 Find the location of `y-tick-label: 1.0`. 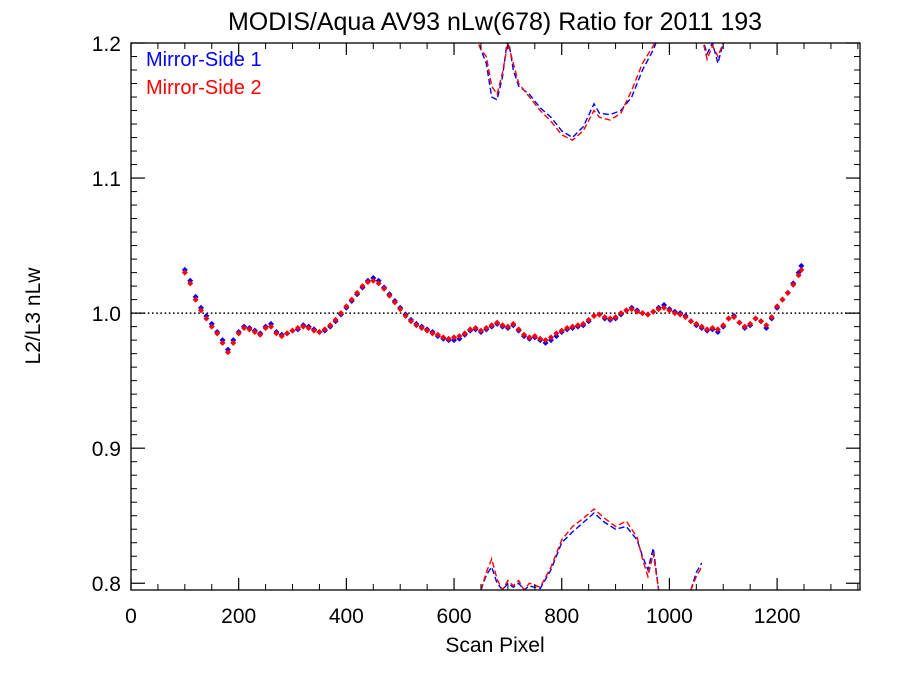

y-tick-label: 1.0 is located at coordinates (106, 314).